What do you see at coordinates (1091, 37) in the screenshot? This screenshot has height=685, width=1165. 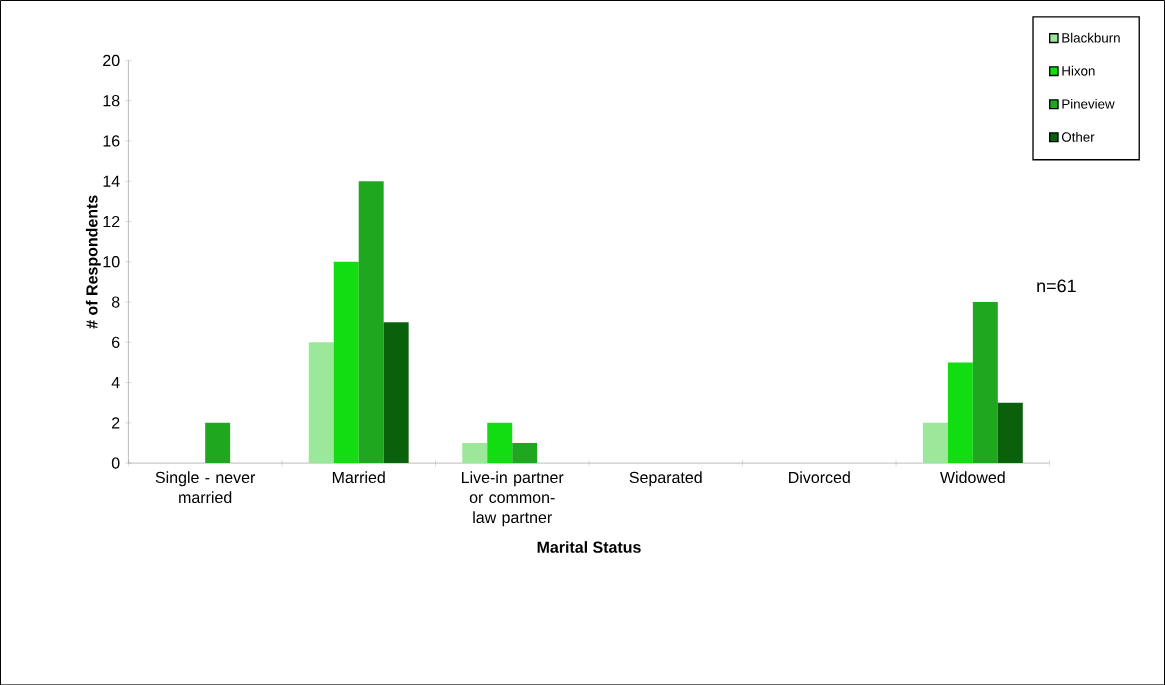 I see `legend-label: Blackburn` at bounding box center [1091, 37].